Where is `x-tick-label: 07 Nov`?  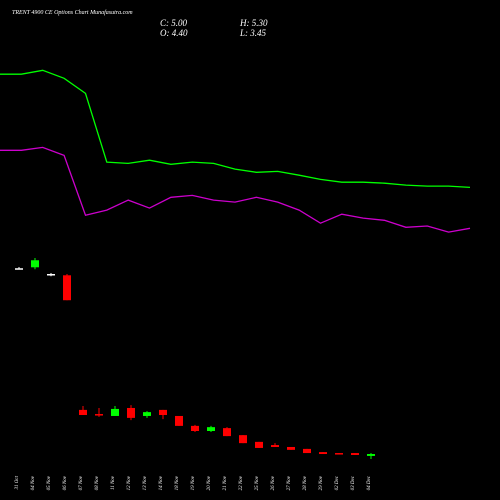
x-tick-label: 07 Nov is located at coordinates (81, 482).